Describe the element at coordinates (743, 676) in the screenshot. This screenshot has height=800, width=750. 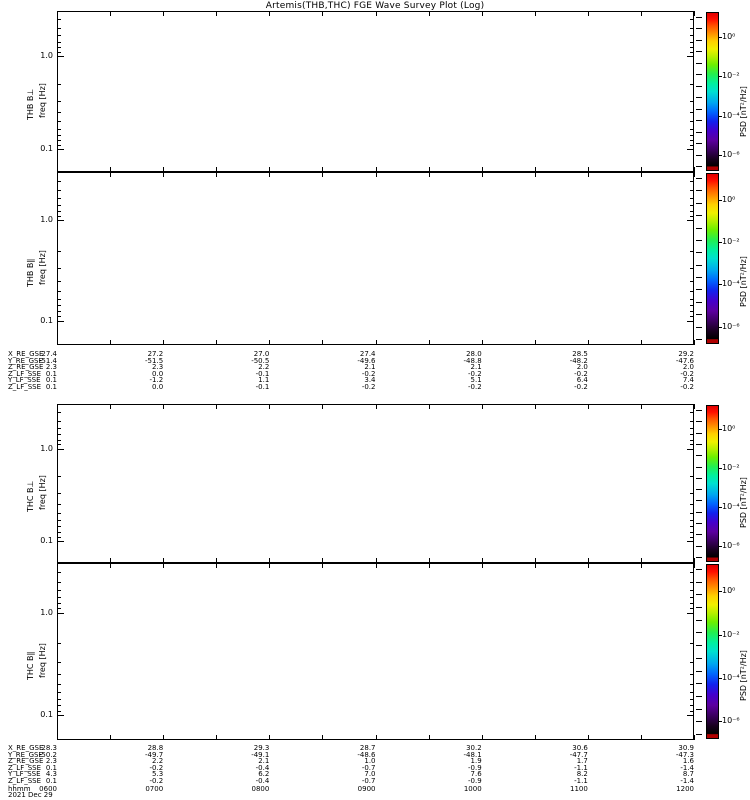
I see `colorbar-title-3: PSD [nT²/Hz]` at that location.